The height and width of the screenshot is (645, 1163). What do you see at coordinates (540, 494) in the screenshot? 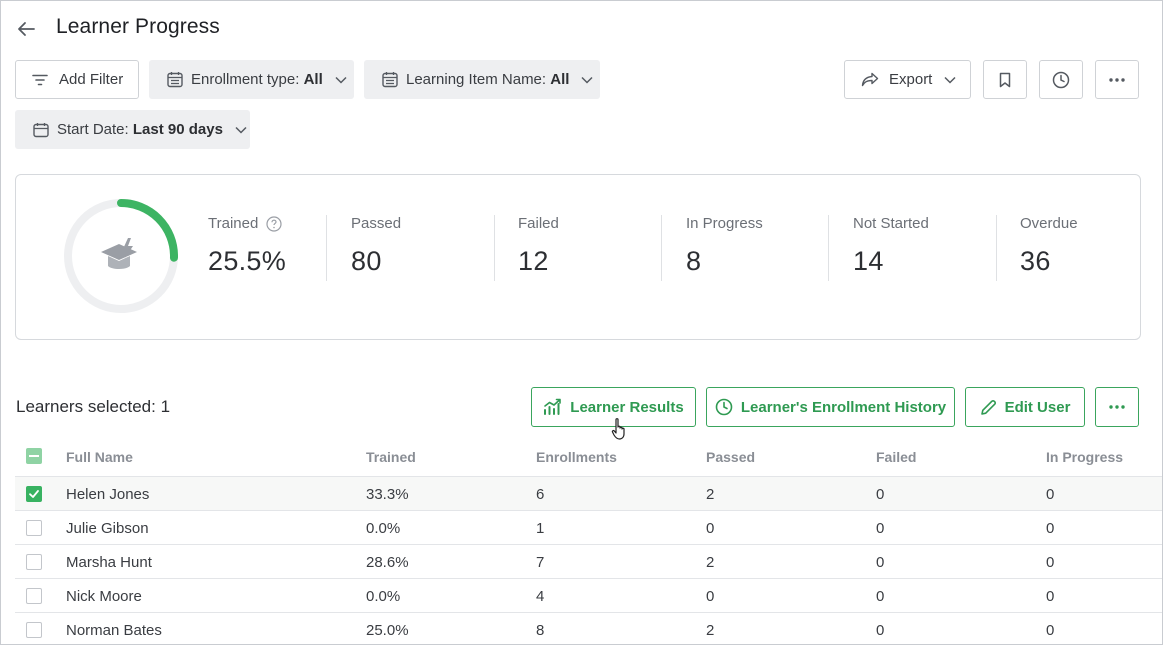
I see `cell-enrollments: 6` at bounding box center [540, 494].